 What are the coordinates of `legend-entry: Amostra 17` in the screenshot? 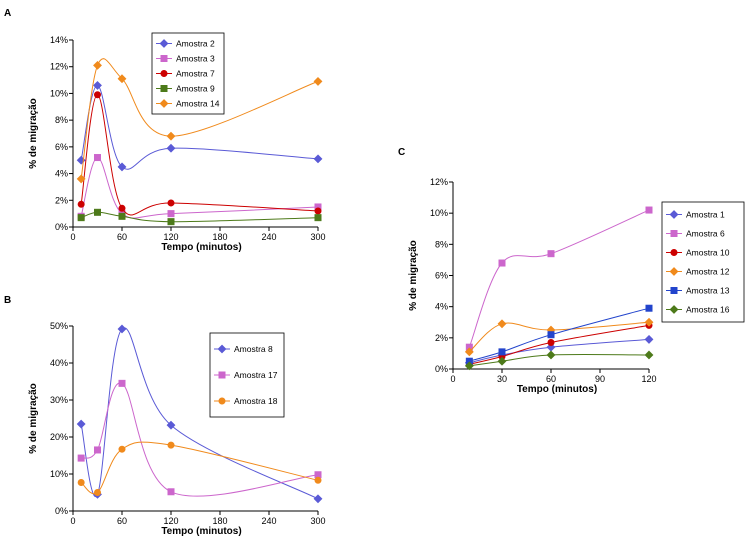 It's located at (246, 375).